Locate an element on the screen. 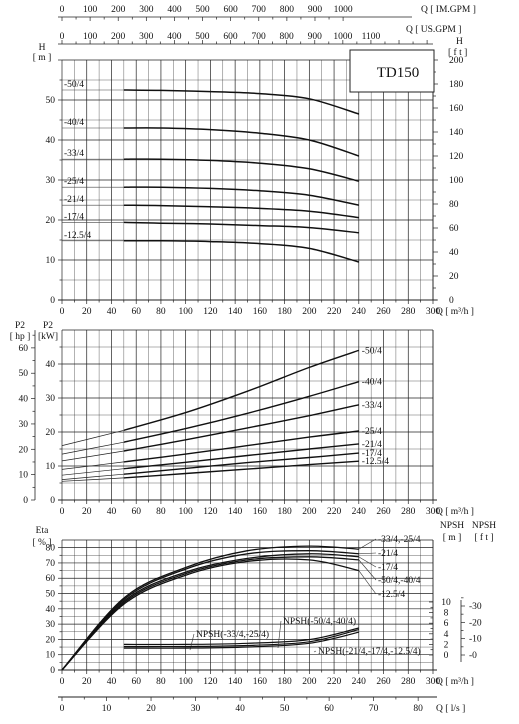 The image size is (519, 724). eff-q-tick-label: 160 is located at coordinates (260, 682).